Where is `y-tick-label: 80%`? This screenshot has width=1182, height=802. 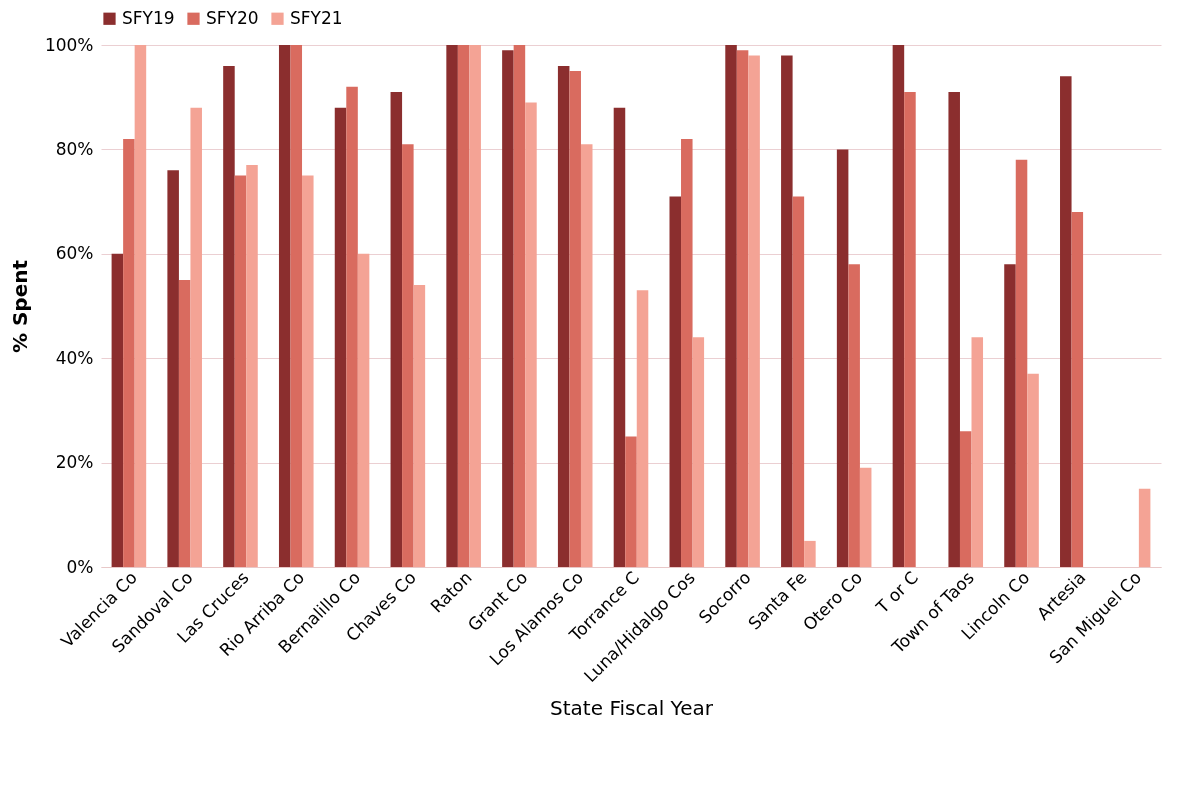 y-tick-label: 80% is located at coordinates (74, 148).